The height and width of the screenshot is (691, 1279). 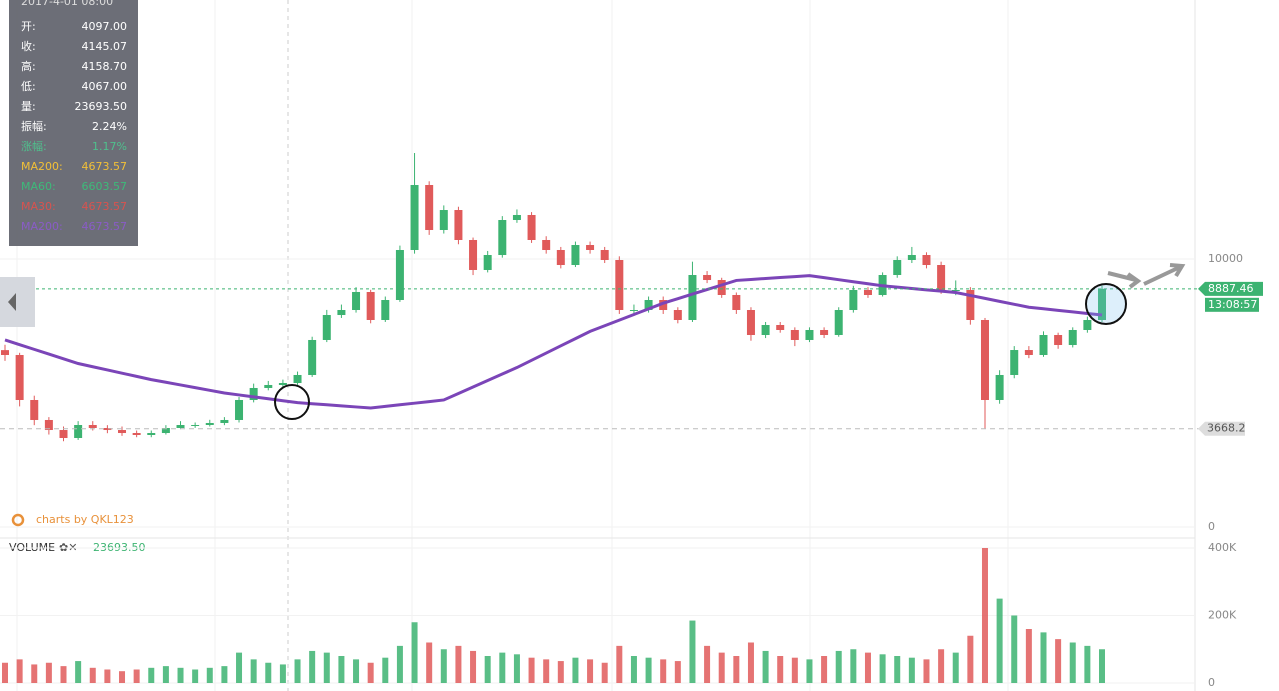 I want to click on tooltip-value: 6603.57, so click(x=105, y=186).